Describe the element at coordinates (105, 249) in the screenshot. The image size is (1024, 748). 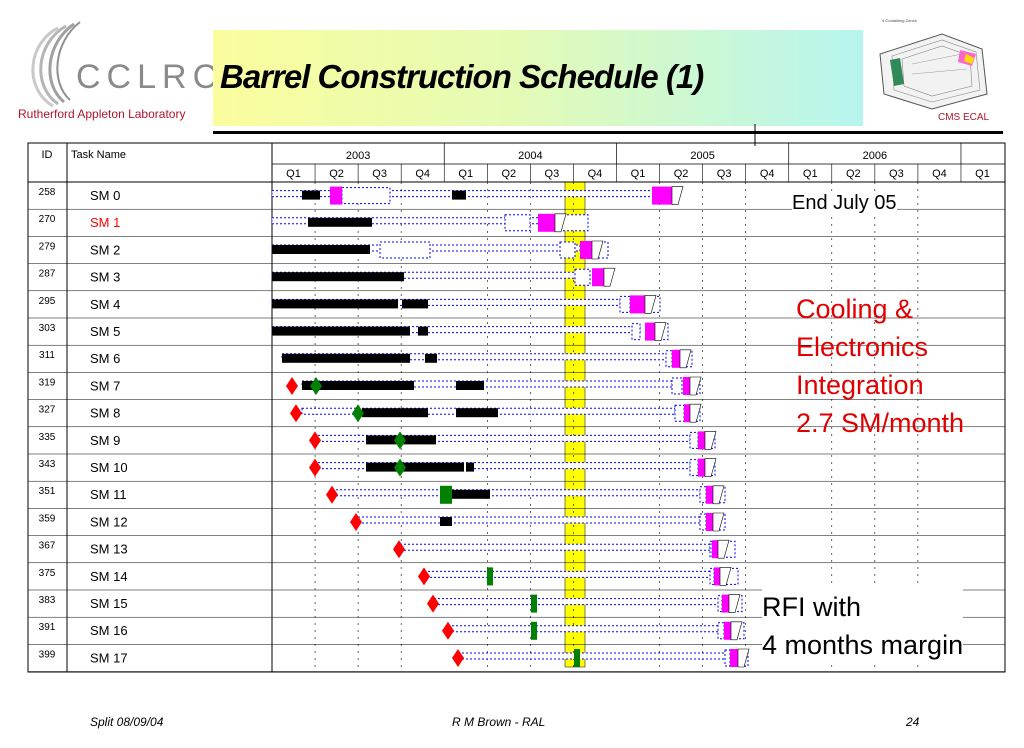
I see `row-task-name: SM 2` at that location.